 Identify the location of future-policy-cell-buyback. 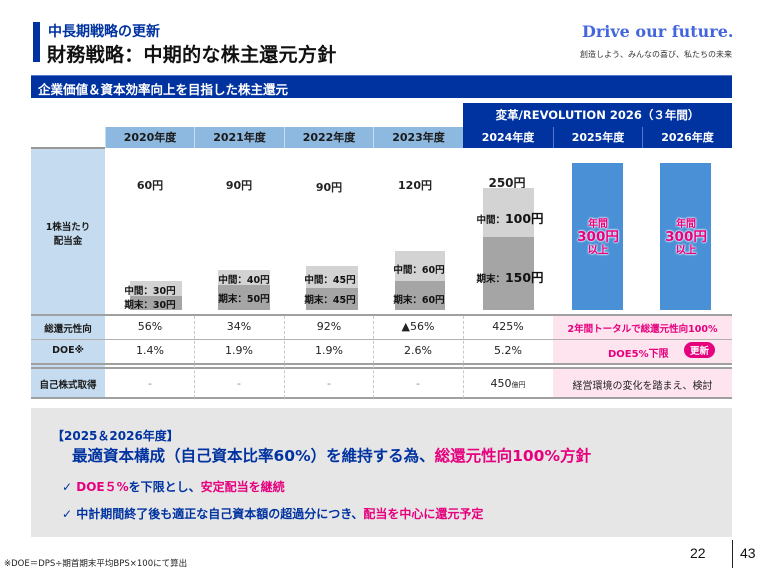
(642, 383).